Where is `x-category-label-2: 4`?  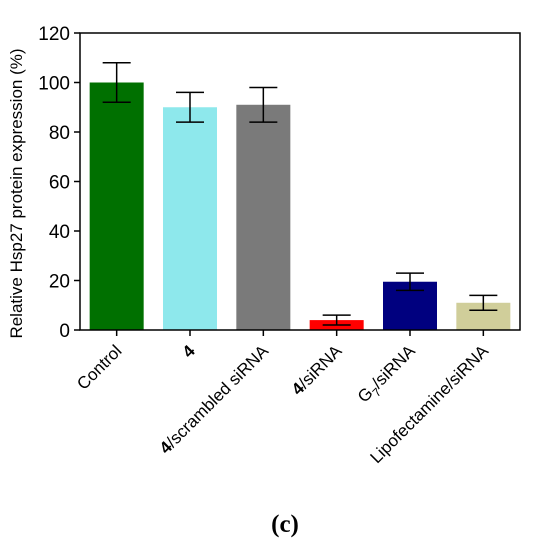 x-category-label-2: 4 is located at coordinates (189, 351).